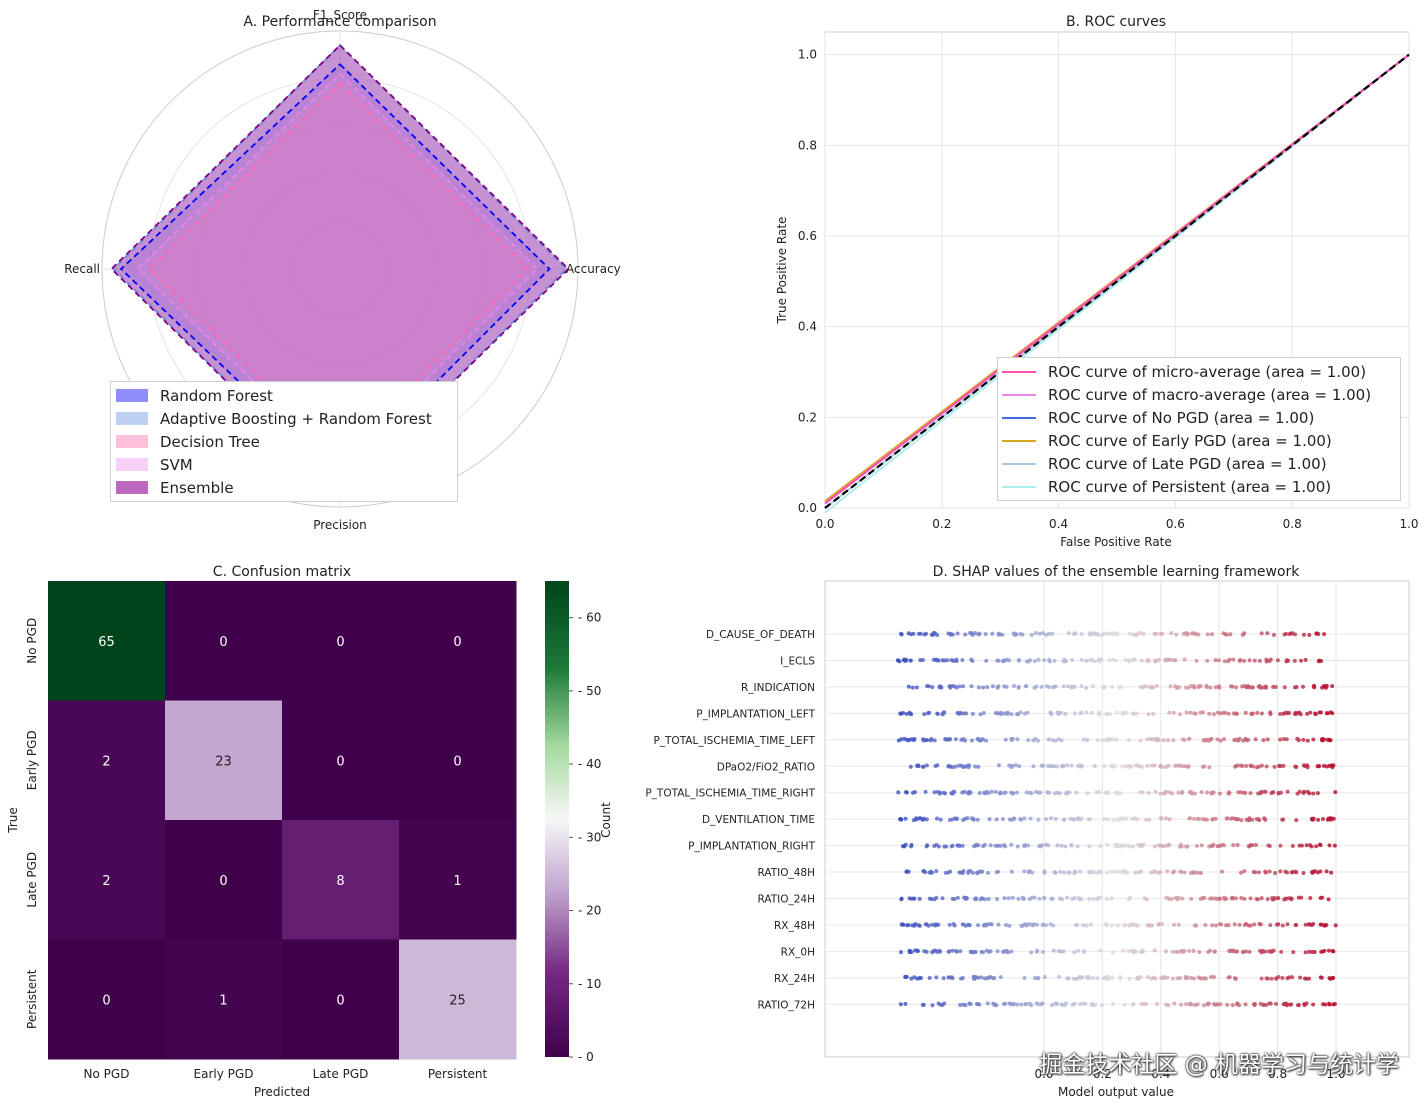 The image size is (1427, 1107). I want to click on legend-item: Random Forest, so click(284, 395).